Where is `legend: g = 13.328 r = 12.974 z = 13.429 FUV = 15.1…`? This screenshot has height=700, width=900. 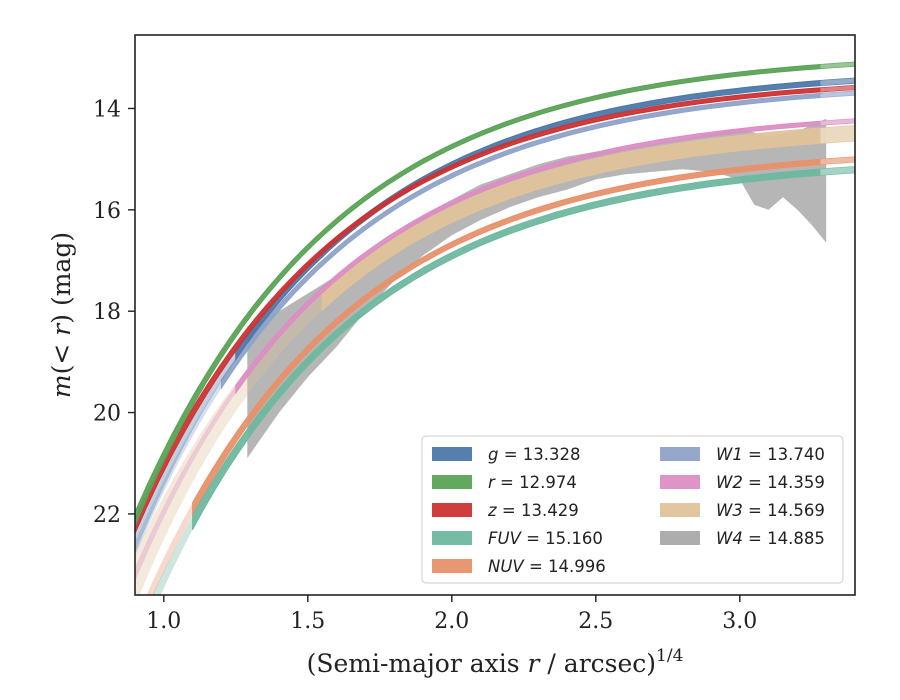 legend: g = 13.328 r = 12.974 z = 13.429 FUV = 15.1… is located at coordinates (632, 509).